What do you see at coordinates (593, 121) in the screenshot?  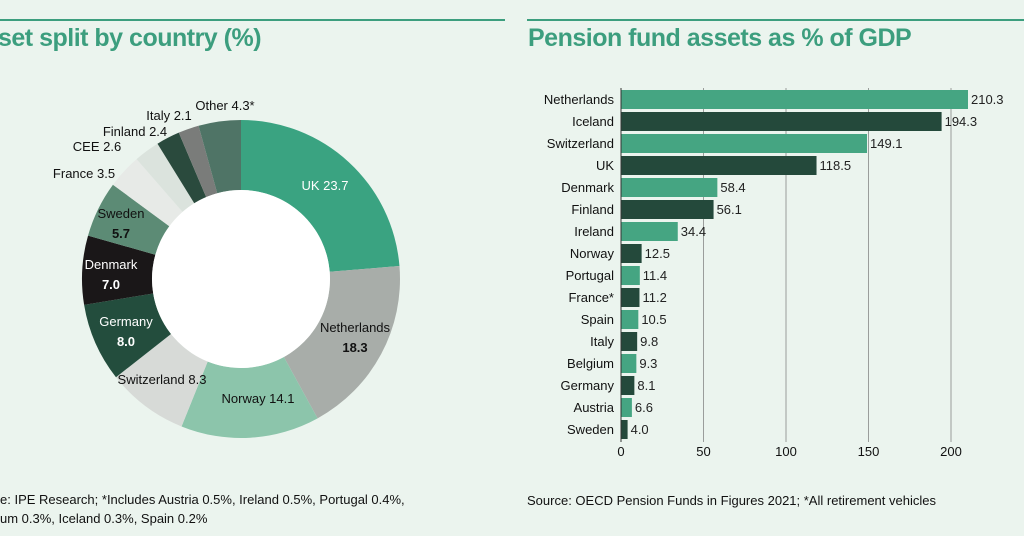 I see `bar-category-label: Iceland` at bounding box center [593, 121].